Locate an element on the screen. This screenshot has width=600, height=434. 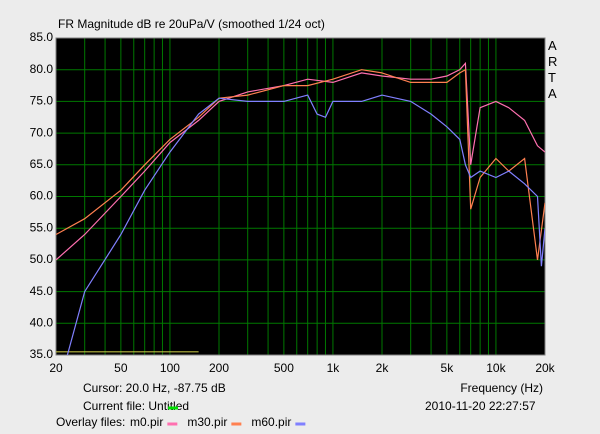
x-axis-label: Frequency (Hz) is located at coordinates (501, 388).